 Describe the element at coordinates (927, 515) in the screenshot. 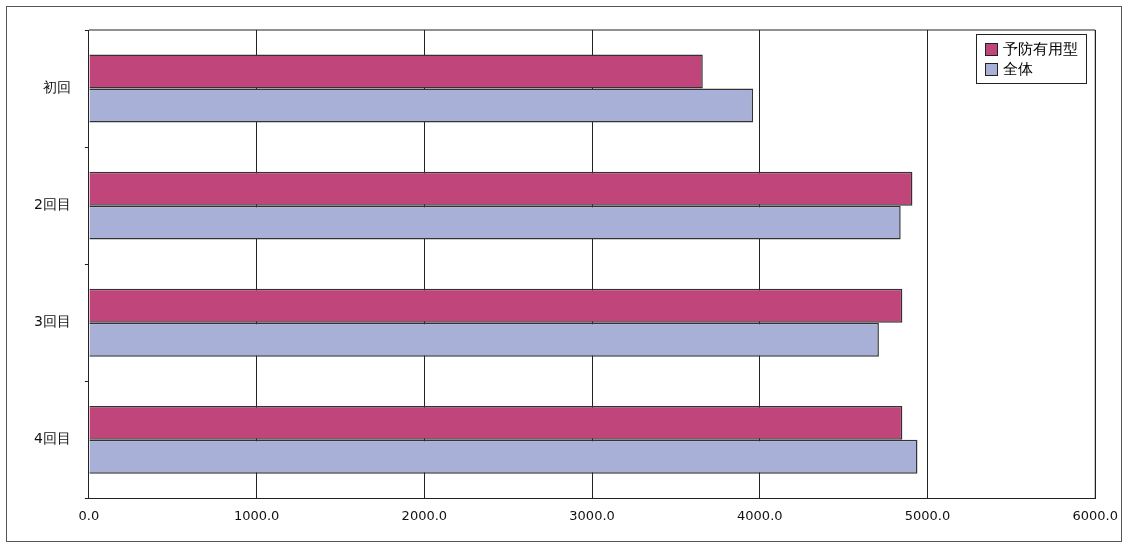

I see `x-tick-label: 5000.0` at that location.